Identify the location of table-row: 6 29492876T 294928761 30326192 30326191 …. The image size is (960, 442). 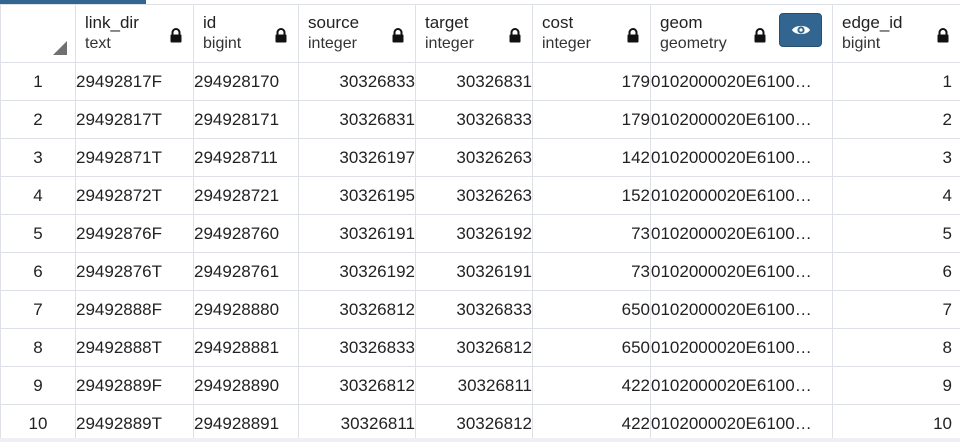
(480, 271).